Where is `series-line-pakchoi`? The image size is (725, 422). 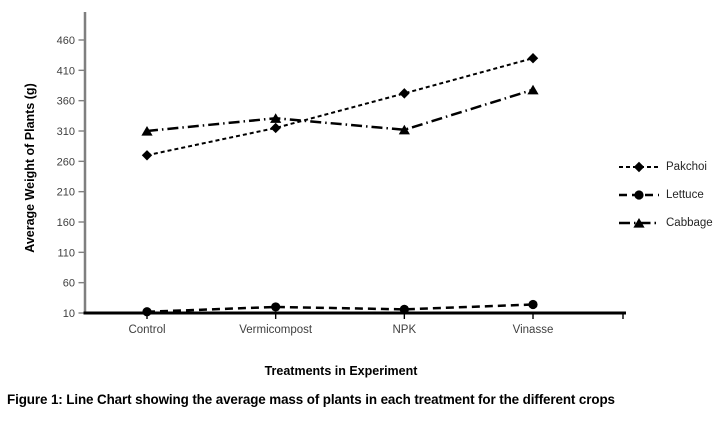 series-line-pakchoi is located at coordinates (340, 107).